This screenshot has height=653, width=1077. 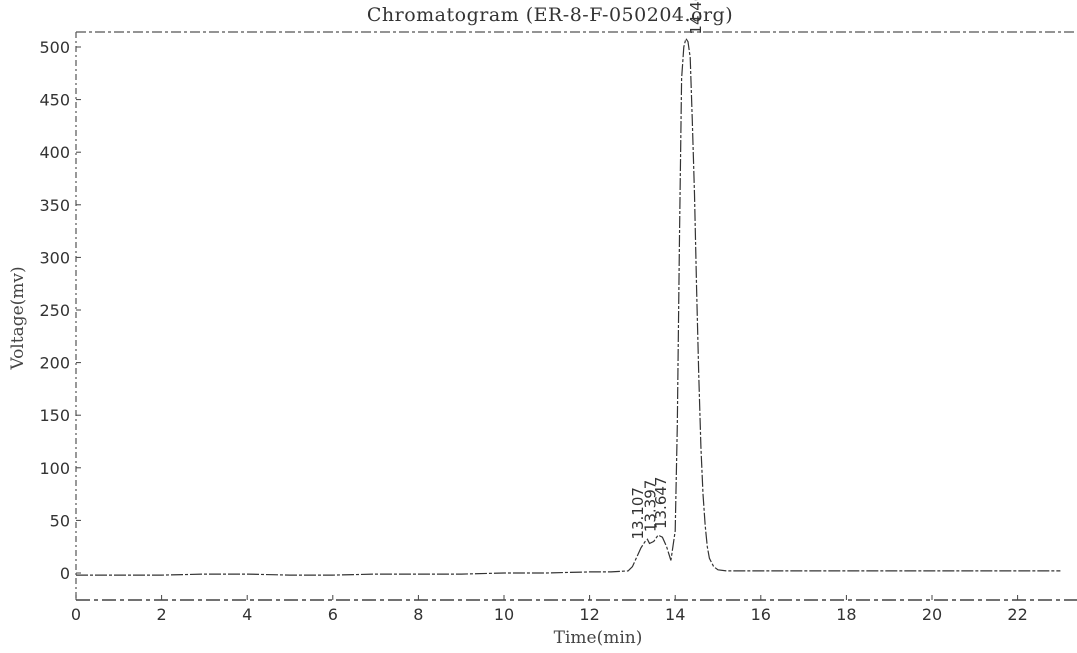 I want to click on y-tick-label: 250, so click(x=54, y=310).